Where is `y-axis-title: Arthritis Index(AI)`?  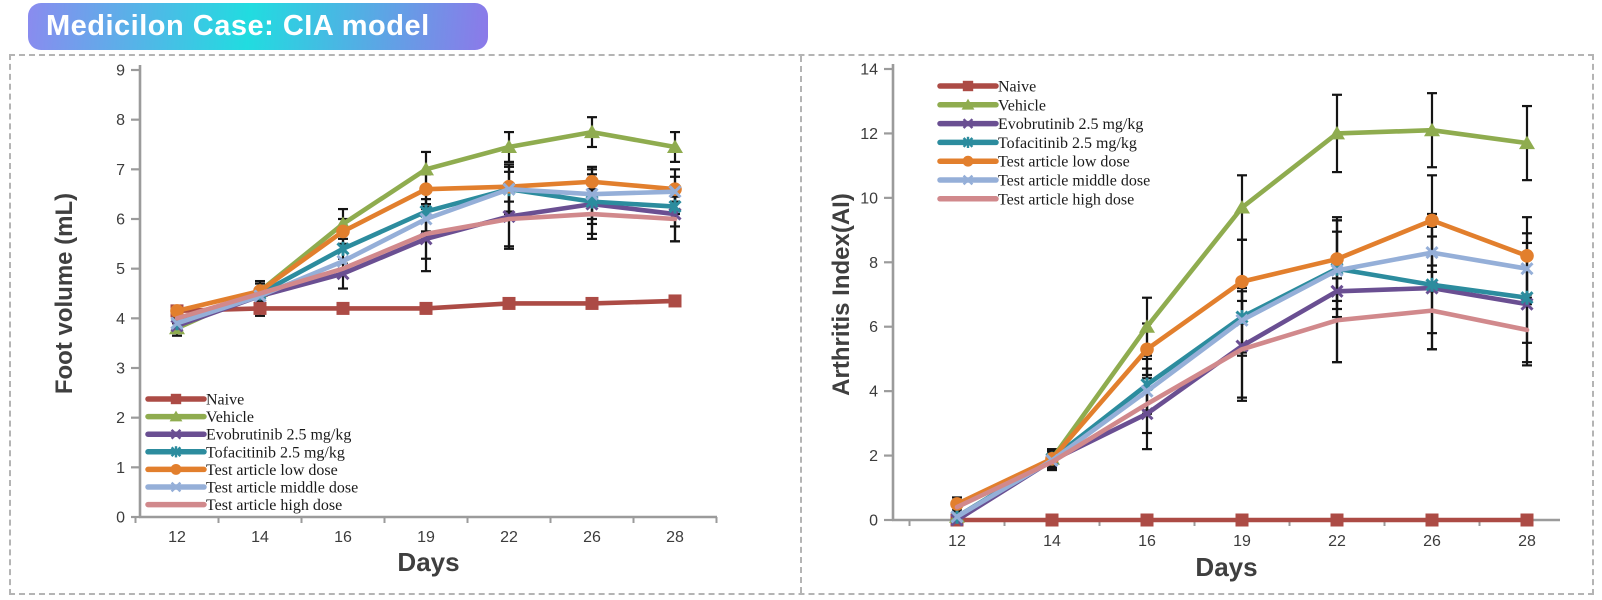 y-axis-title: Arthritis Index(AI) is located at coordinates (841, 294).